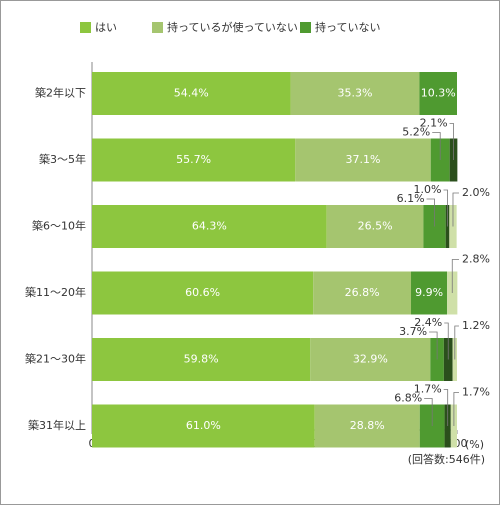 Image resolution: width=500 pixels, height=505 pixels. I want to click on data-label: 28.8%, so click(367, 425).